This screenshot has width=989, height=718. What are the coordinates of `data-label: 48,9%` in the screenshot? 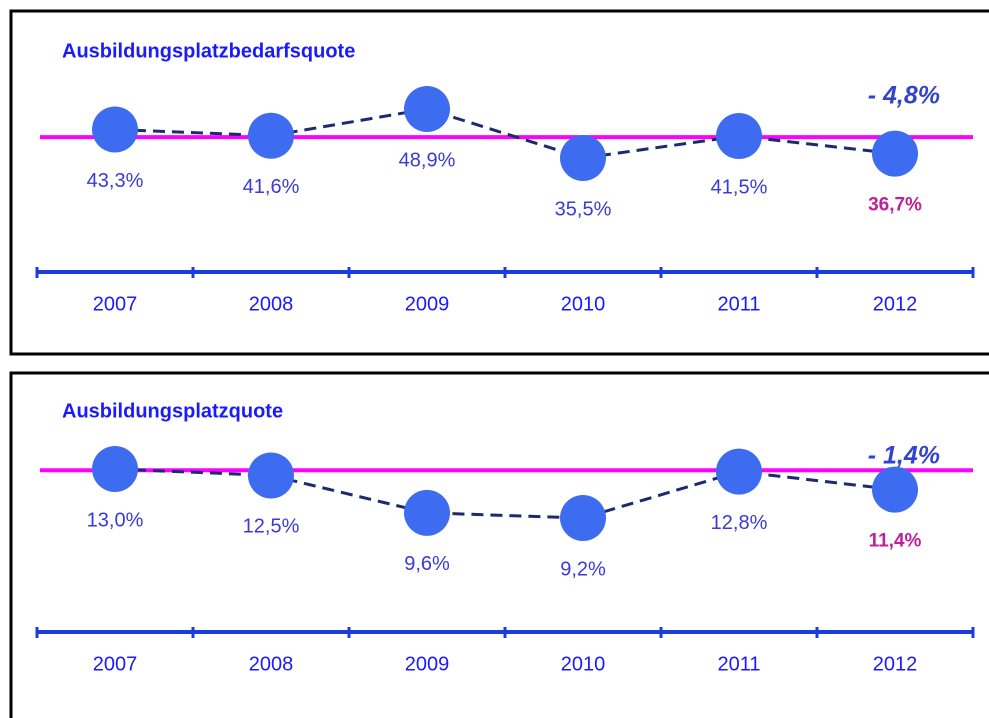 It's located at (427, 160).